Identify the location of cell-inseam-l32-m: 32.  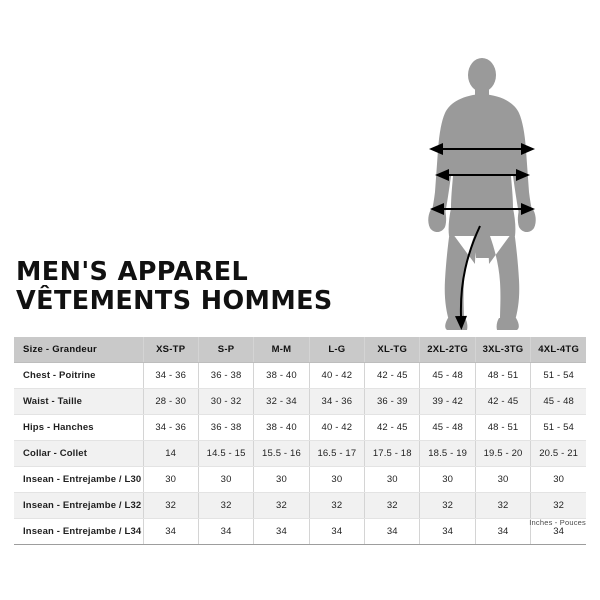
(281, 505).